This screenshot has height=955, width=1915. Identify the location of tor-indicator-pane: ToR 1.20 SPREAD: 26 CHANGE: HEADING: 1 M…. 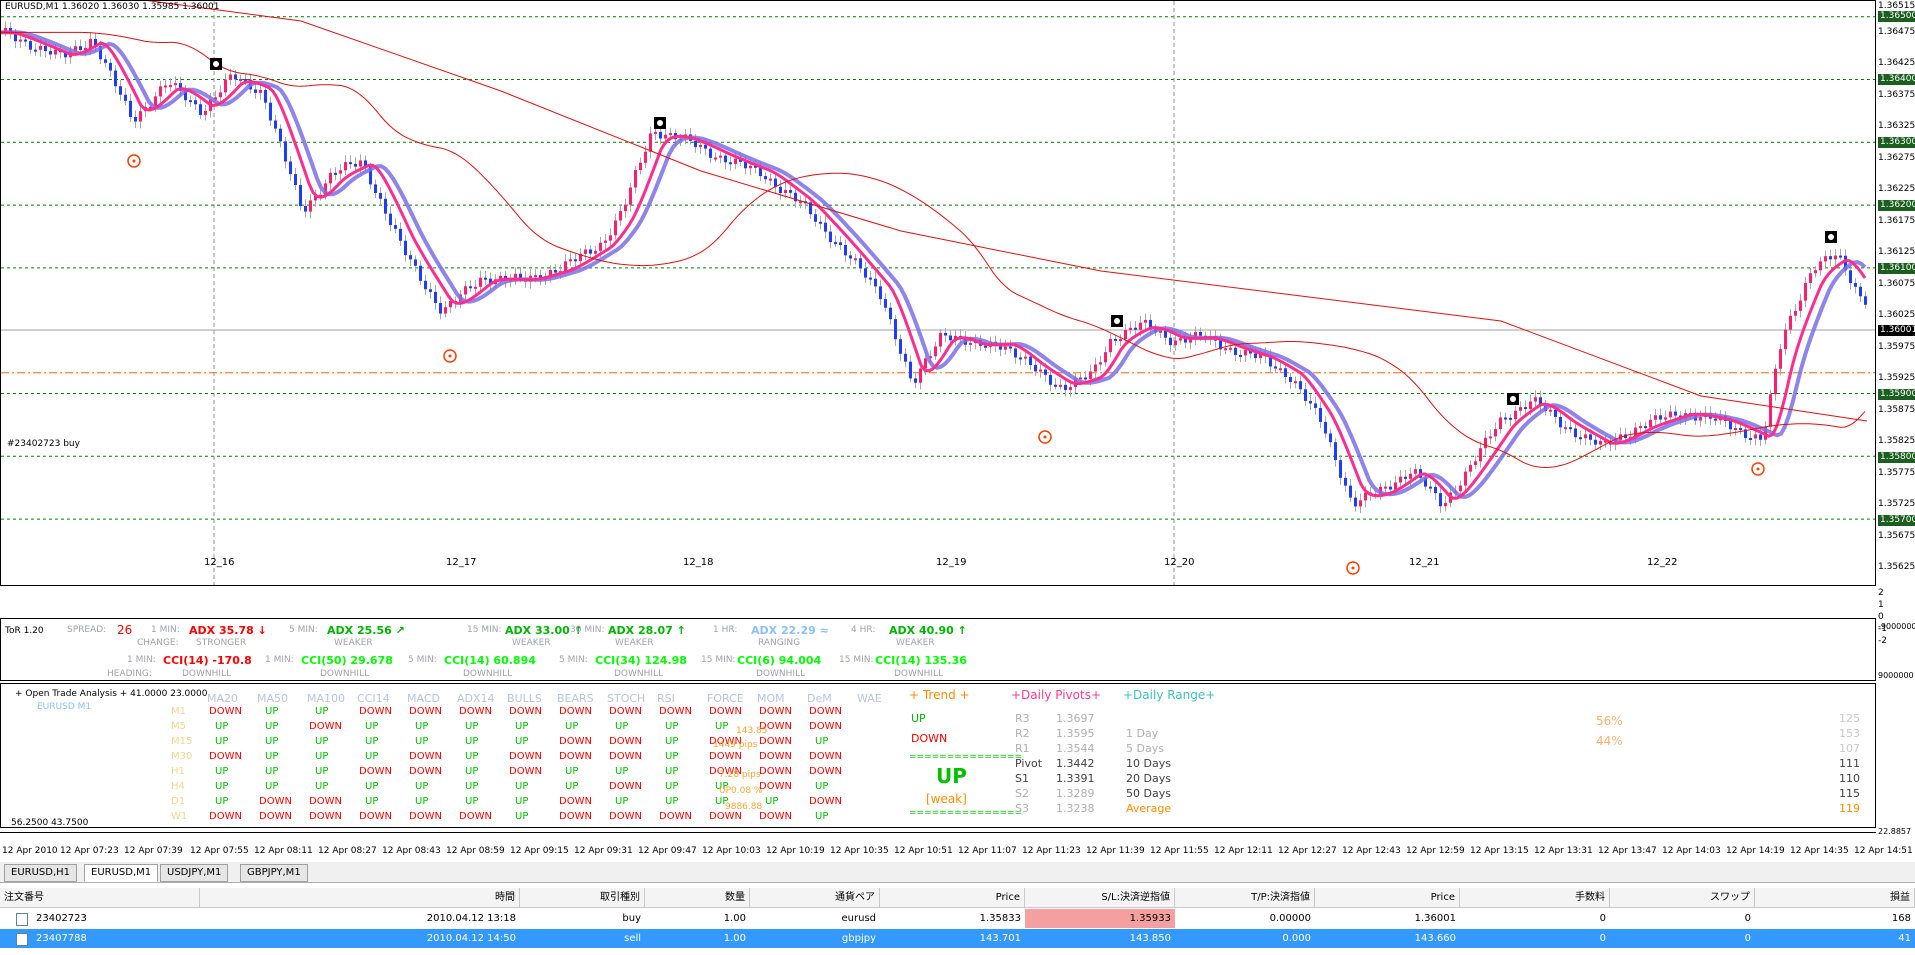
(938, 649).